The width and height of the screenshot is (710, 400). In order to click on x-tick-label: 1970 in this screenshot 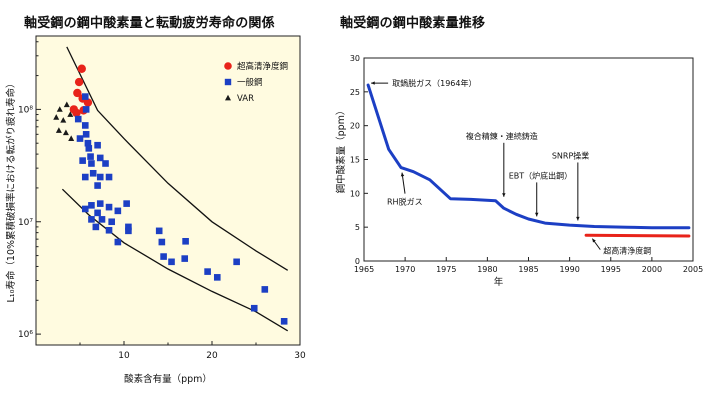, I will do `click(405, 269)`.